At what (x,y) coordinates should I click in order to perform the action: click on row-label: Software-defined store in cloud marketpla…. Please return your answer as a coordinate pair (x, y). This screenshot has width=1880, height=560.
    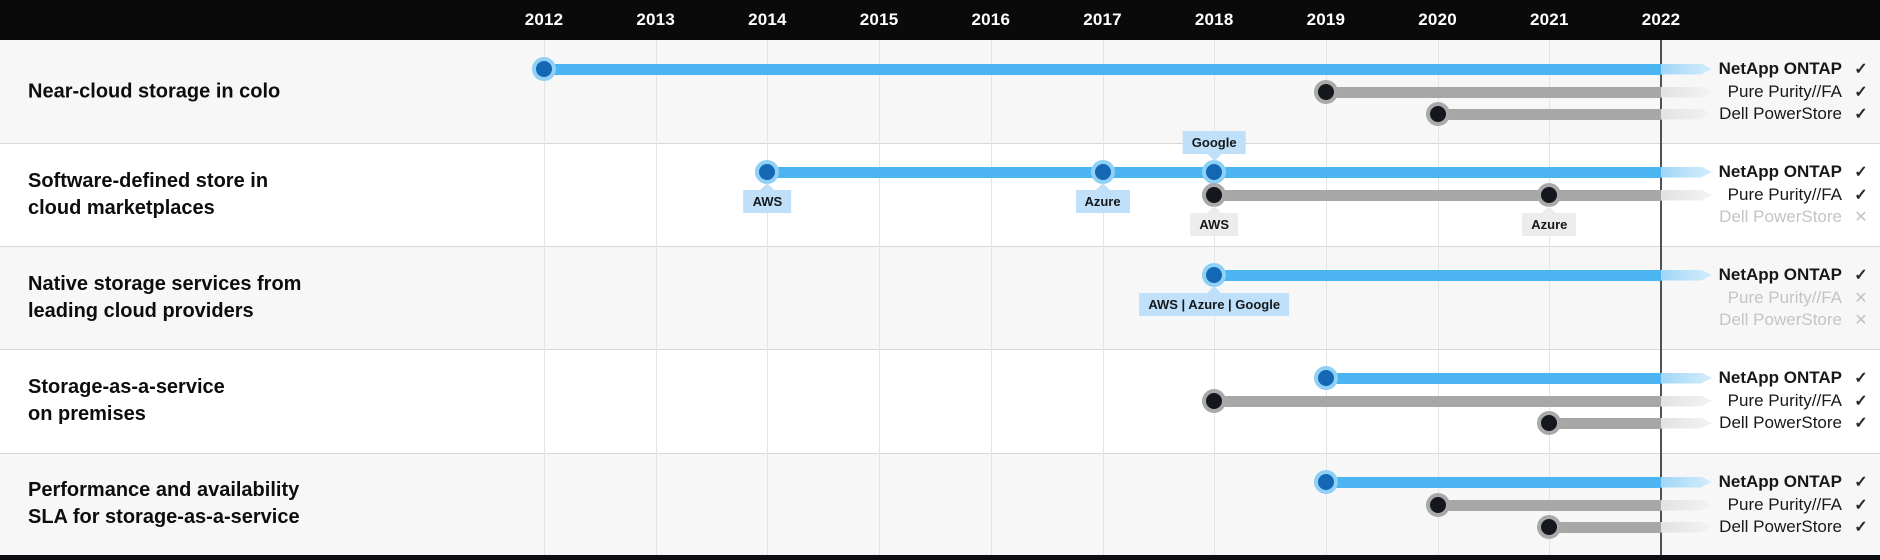
    Looking at the image, I should click on (148, 195).